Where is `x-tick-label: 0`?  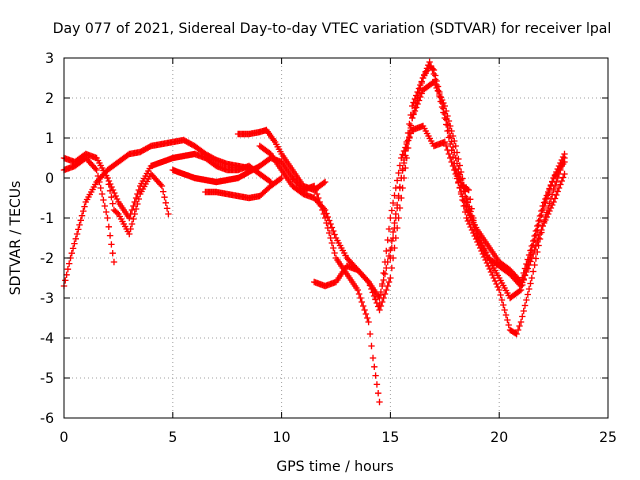 x-tick-label: 0 is located at coordinates (64, 438).